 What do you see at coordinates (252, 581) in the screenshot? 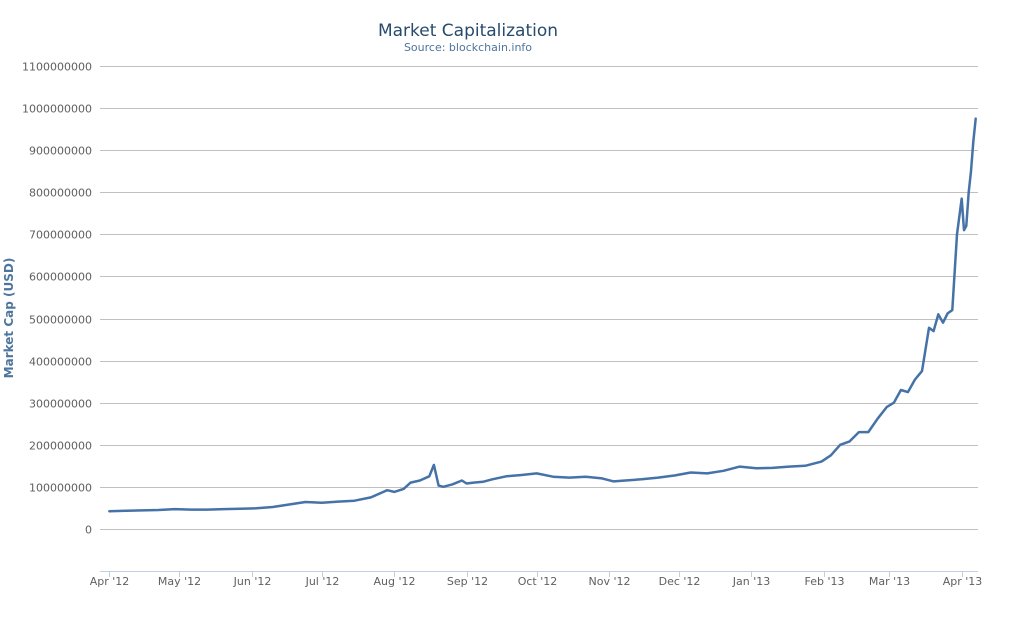
I see `x-tick-label: Jun '12` at bounding box center [252, 581].